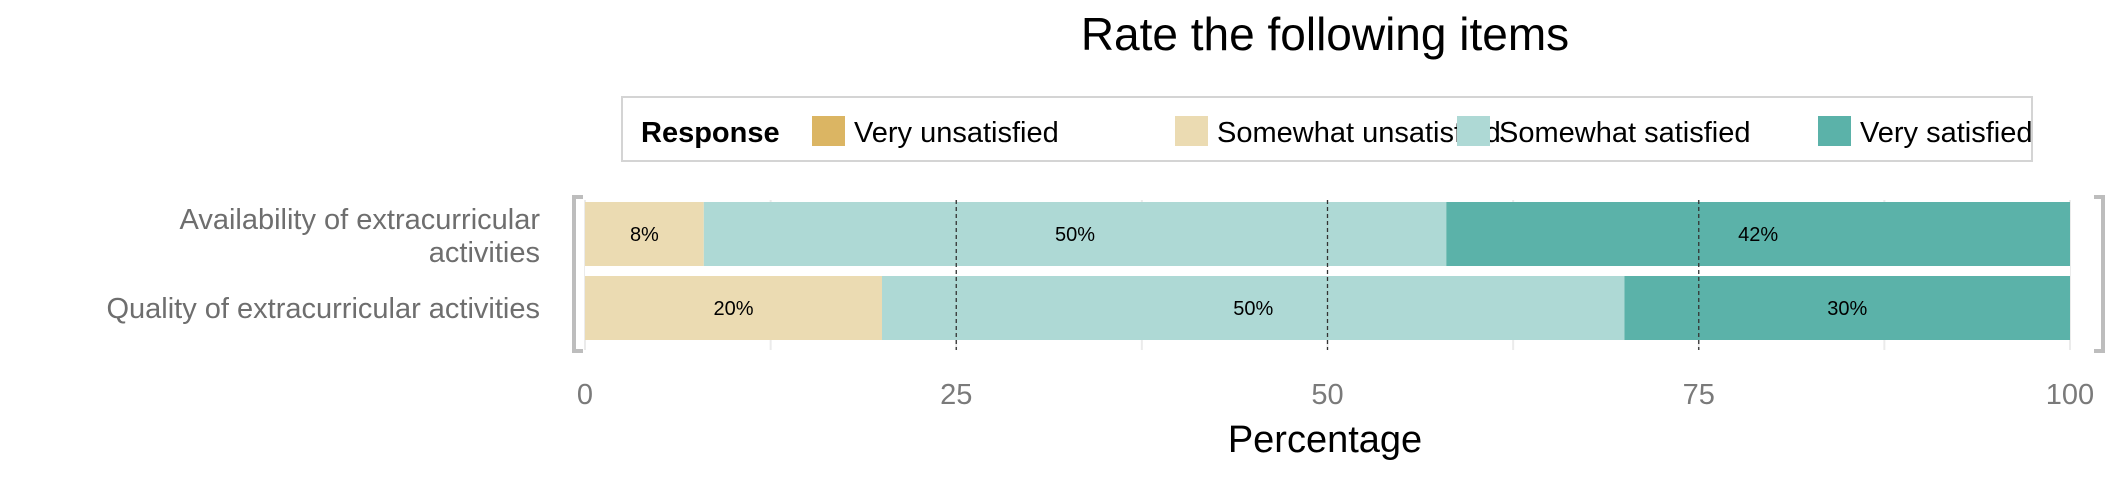  I want to click on x-tick-label: 100, so click(2070, 395).